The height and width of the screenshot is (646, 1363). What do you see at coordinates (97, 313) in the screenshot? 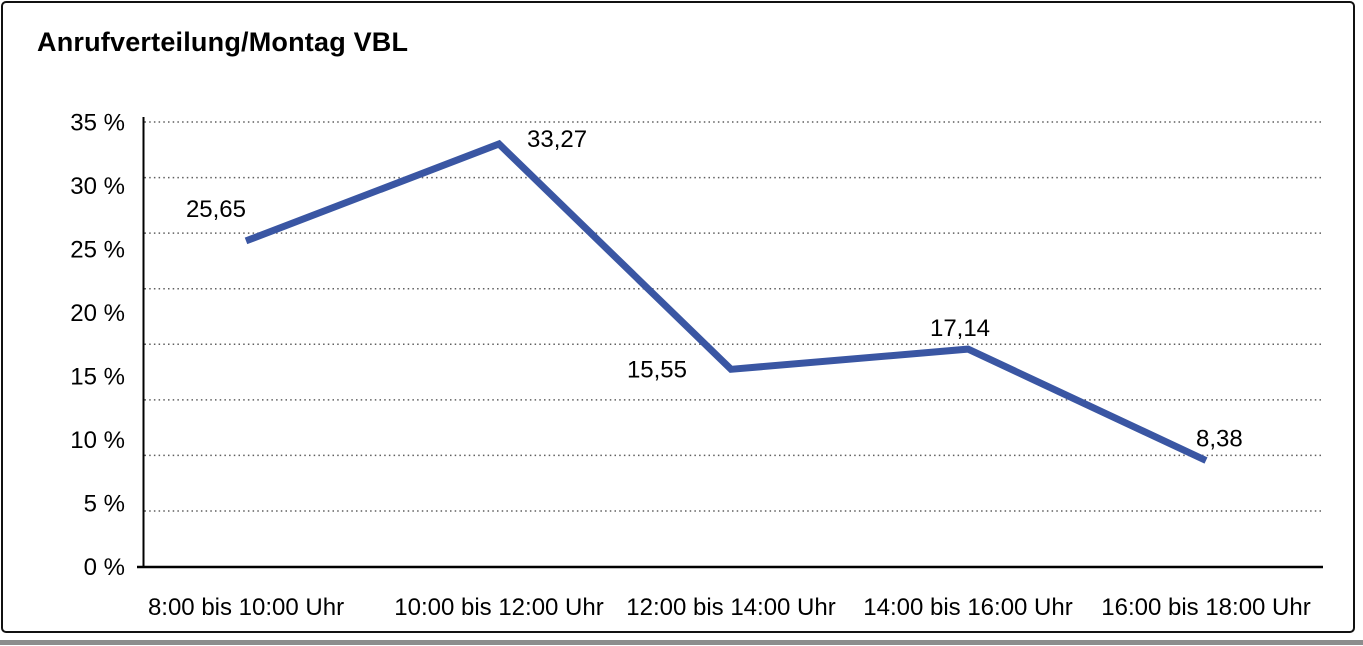
I see `y-tick-label: 20 %` at bounding box center [97, 313].